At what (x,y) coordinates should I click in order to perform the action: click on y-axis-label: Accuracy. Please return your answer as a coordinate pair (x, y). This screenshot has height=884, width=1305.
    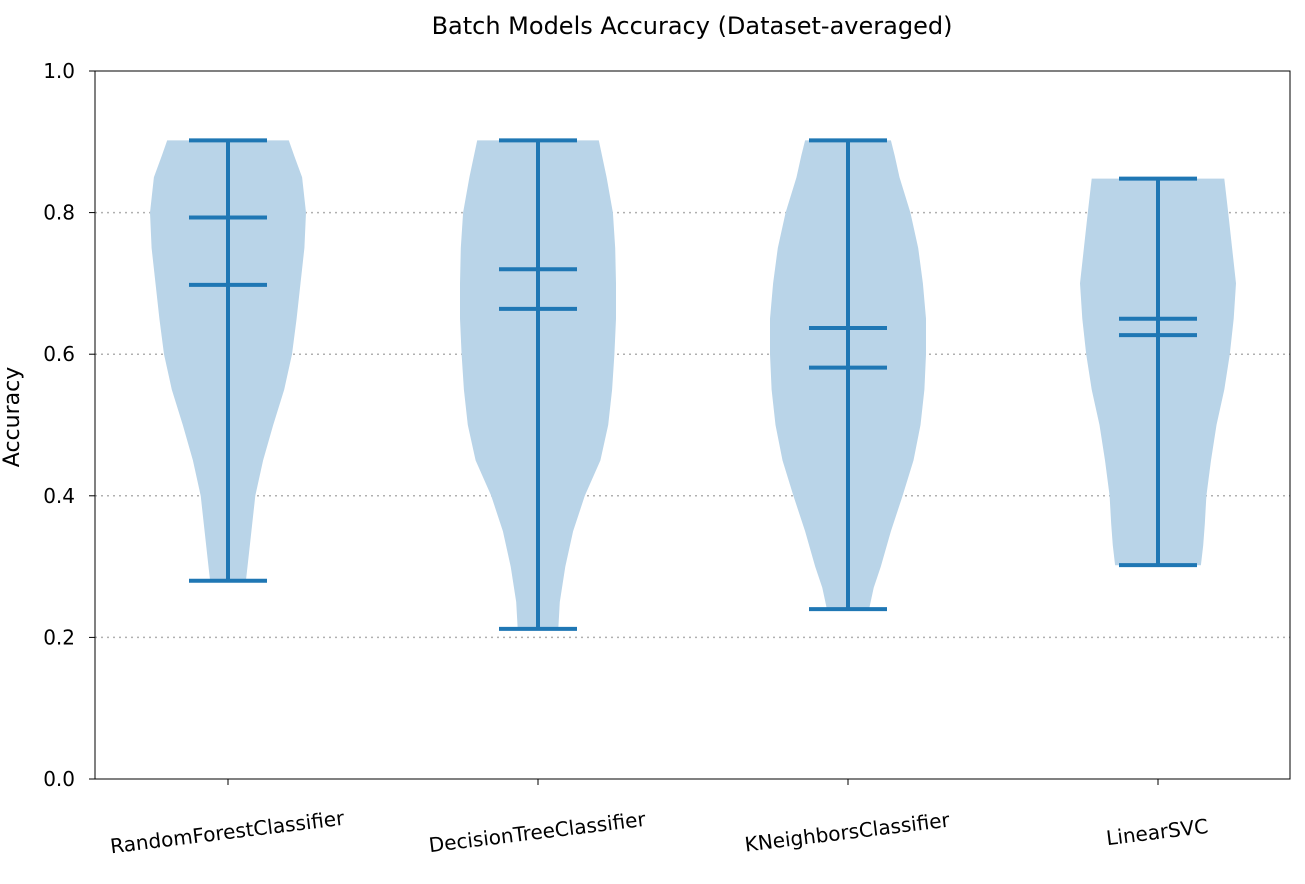
    Looking at the image, I should click on (12, 417).